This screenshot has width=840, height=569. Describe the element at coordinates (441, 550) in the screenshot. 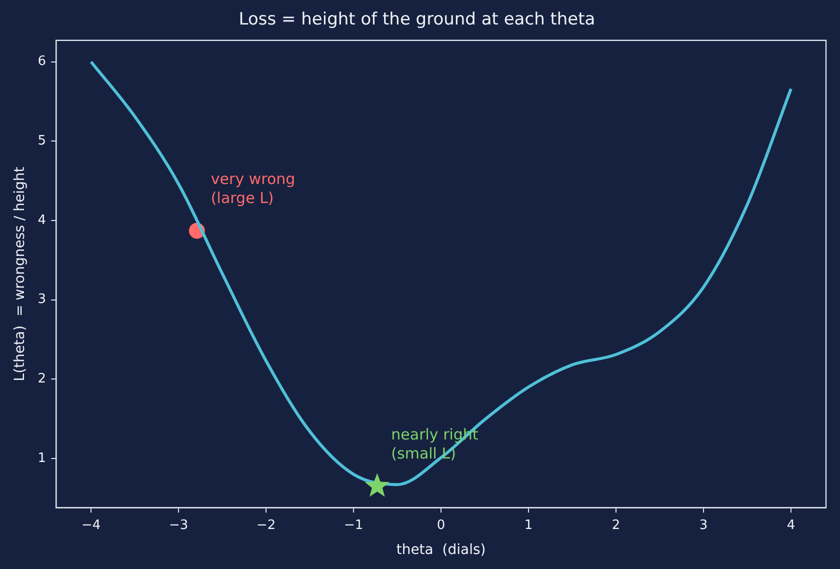

I see `x-axis-title: theta (dials)` at that location.